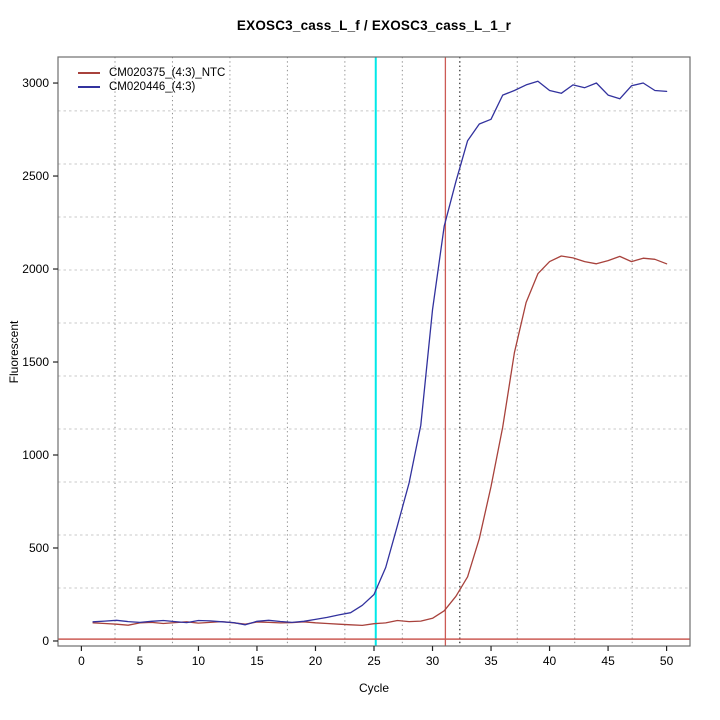 The width and height of the screenshot is (720, 720). Describe the element at coordinates (433, 661) in the screenshot. I see `x-tick-label: 30` at that location.